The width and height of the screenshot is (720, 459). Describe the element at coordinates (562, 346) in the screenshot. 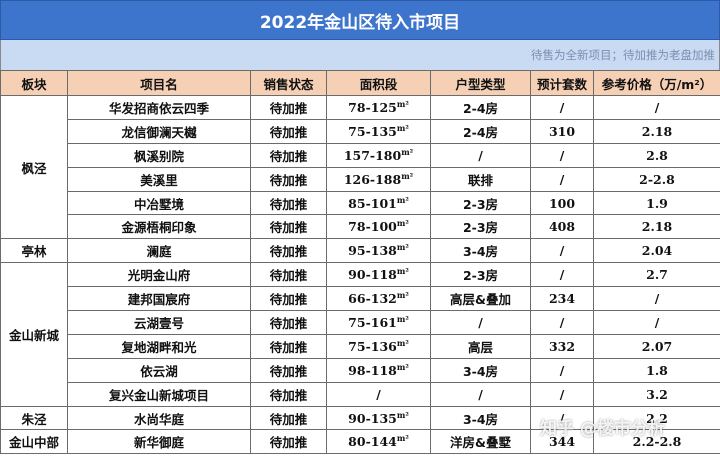

I see `units-cell: 332` at that location.